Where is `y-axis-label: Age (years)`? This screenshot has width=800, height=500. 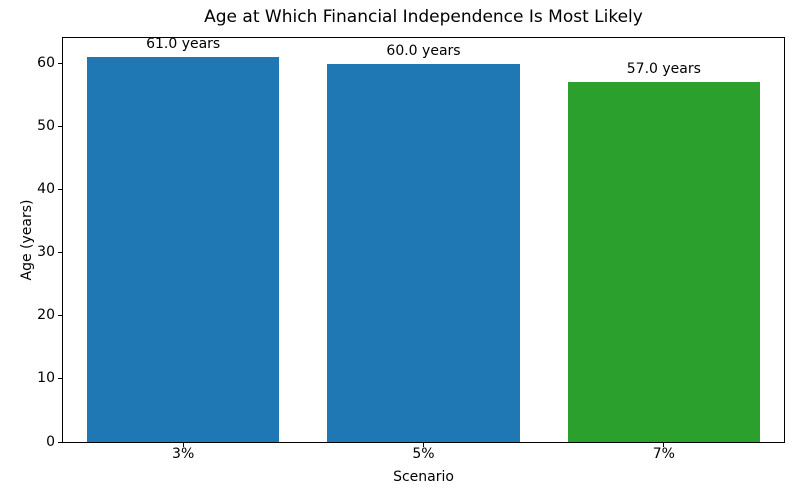
y-axis-label: Age (years) is located at coordinates (27, 240).